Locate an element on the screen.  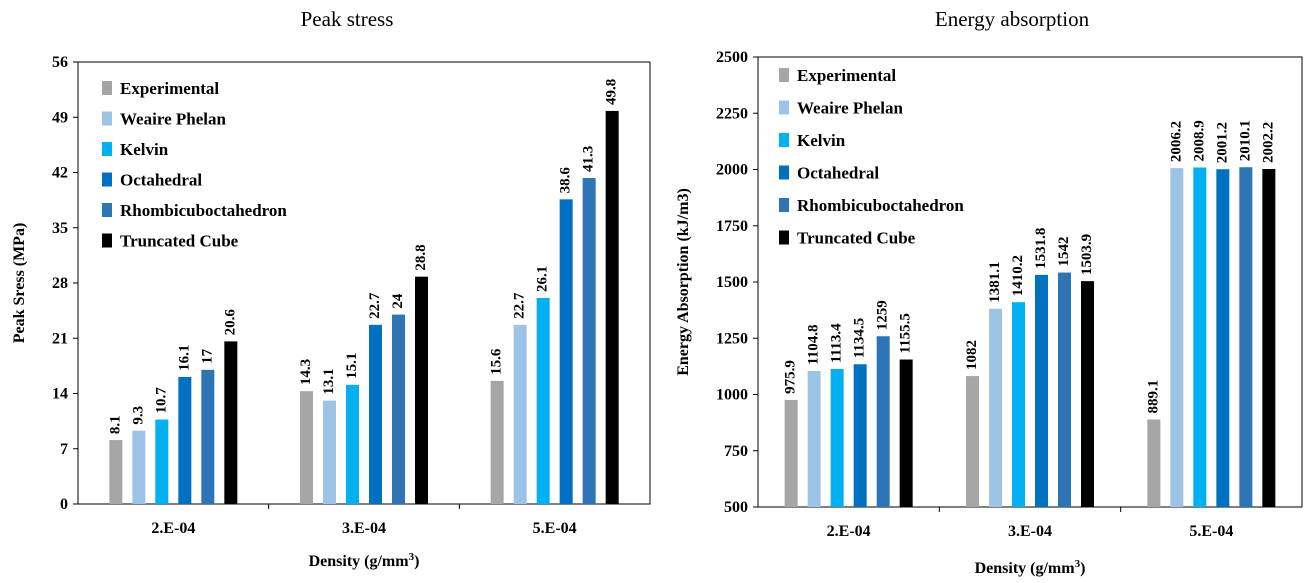
x-tick-label: 3.E-04 is located at coordinates (364, 528).